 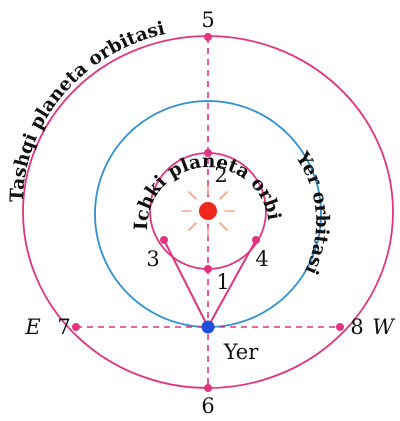 I want to click on point-8-label: 8, so click(x=356, y=327).